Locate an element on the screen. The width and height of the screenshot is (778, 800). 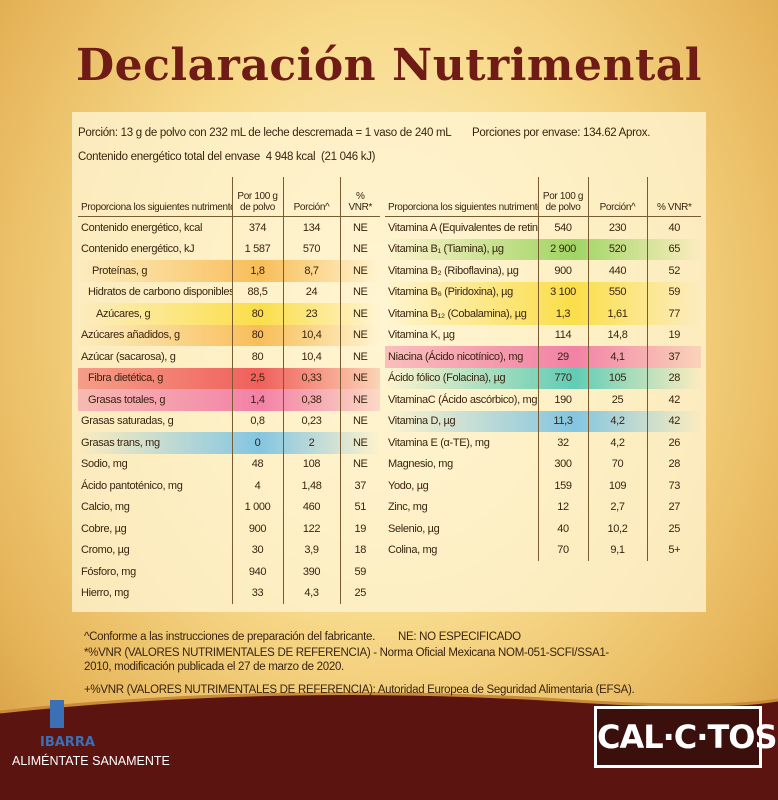
cell: Ácido fólico (Folacina), µg is located at coordinates (447, 378).